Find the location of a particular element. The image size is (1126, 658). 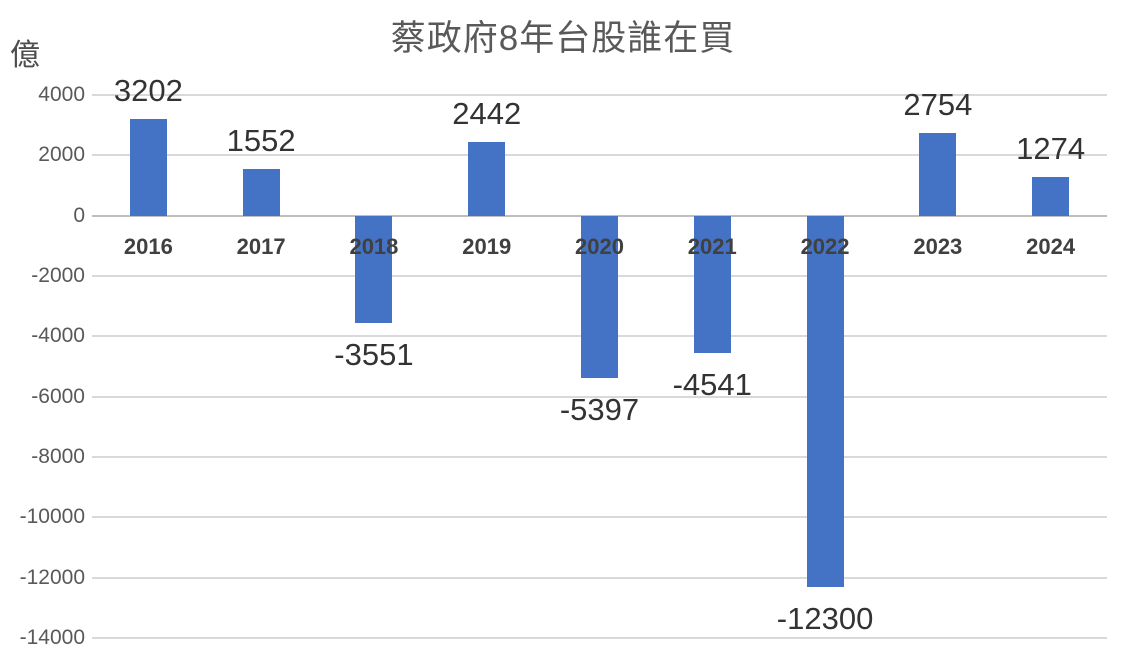

data-label-2021: -4541 is located at coordinates (712, 384).